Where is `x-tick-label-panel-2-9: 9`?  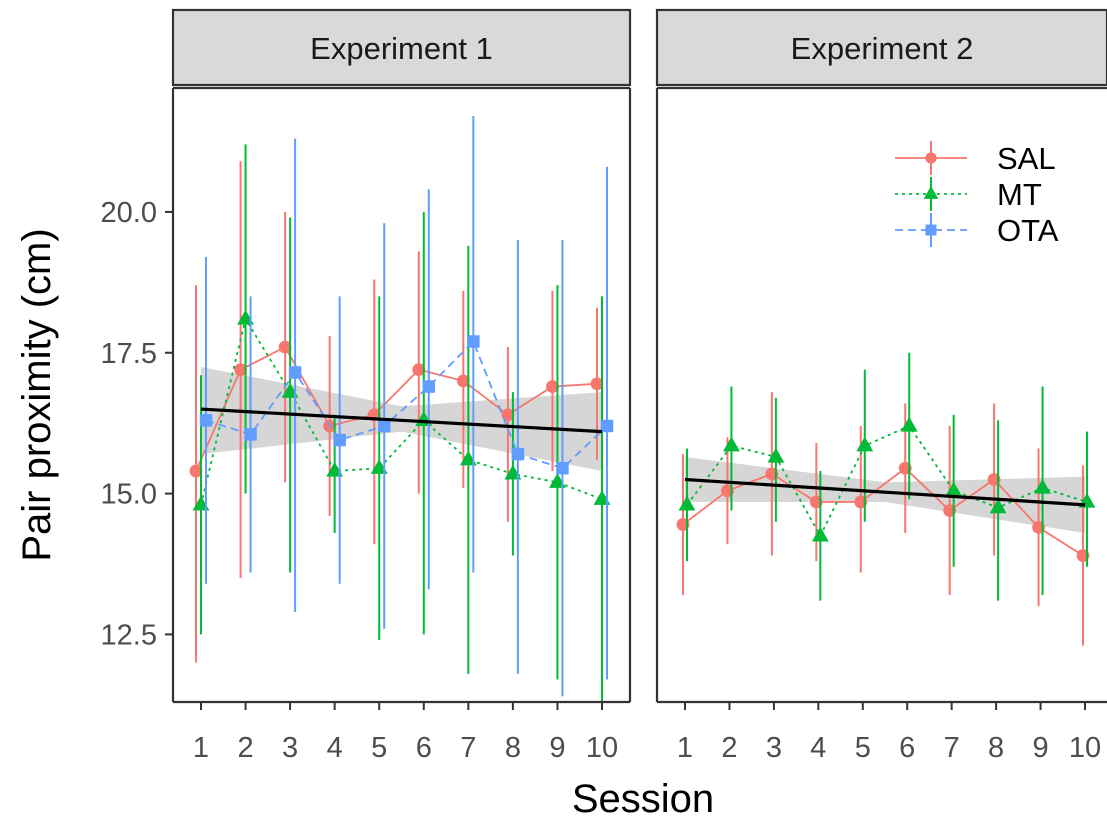
x-tick-label-panel-2-9: 9 is located at coordinates (1040, 748).